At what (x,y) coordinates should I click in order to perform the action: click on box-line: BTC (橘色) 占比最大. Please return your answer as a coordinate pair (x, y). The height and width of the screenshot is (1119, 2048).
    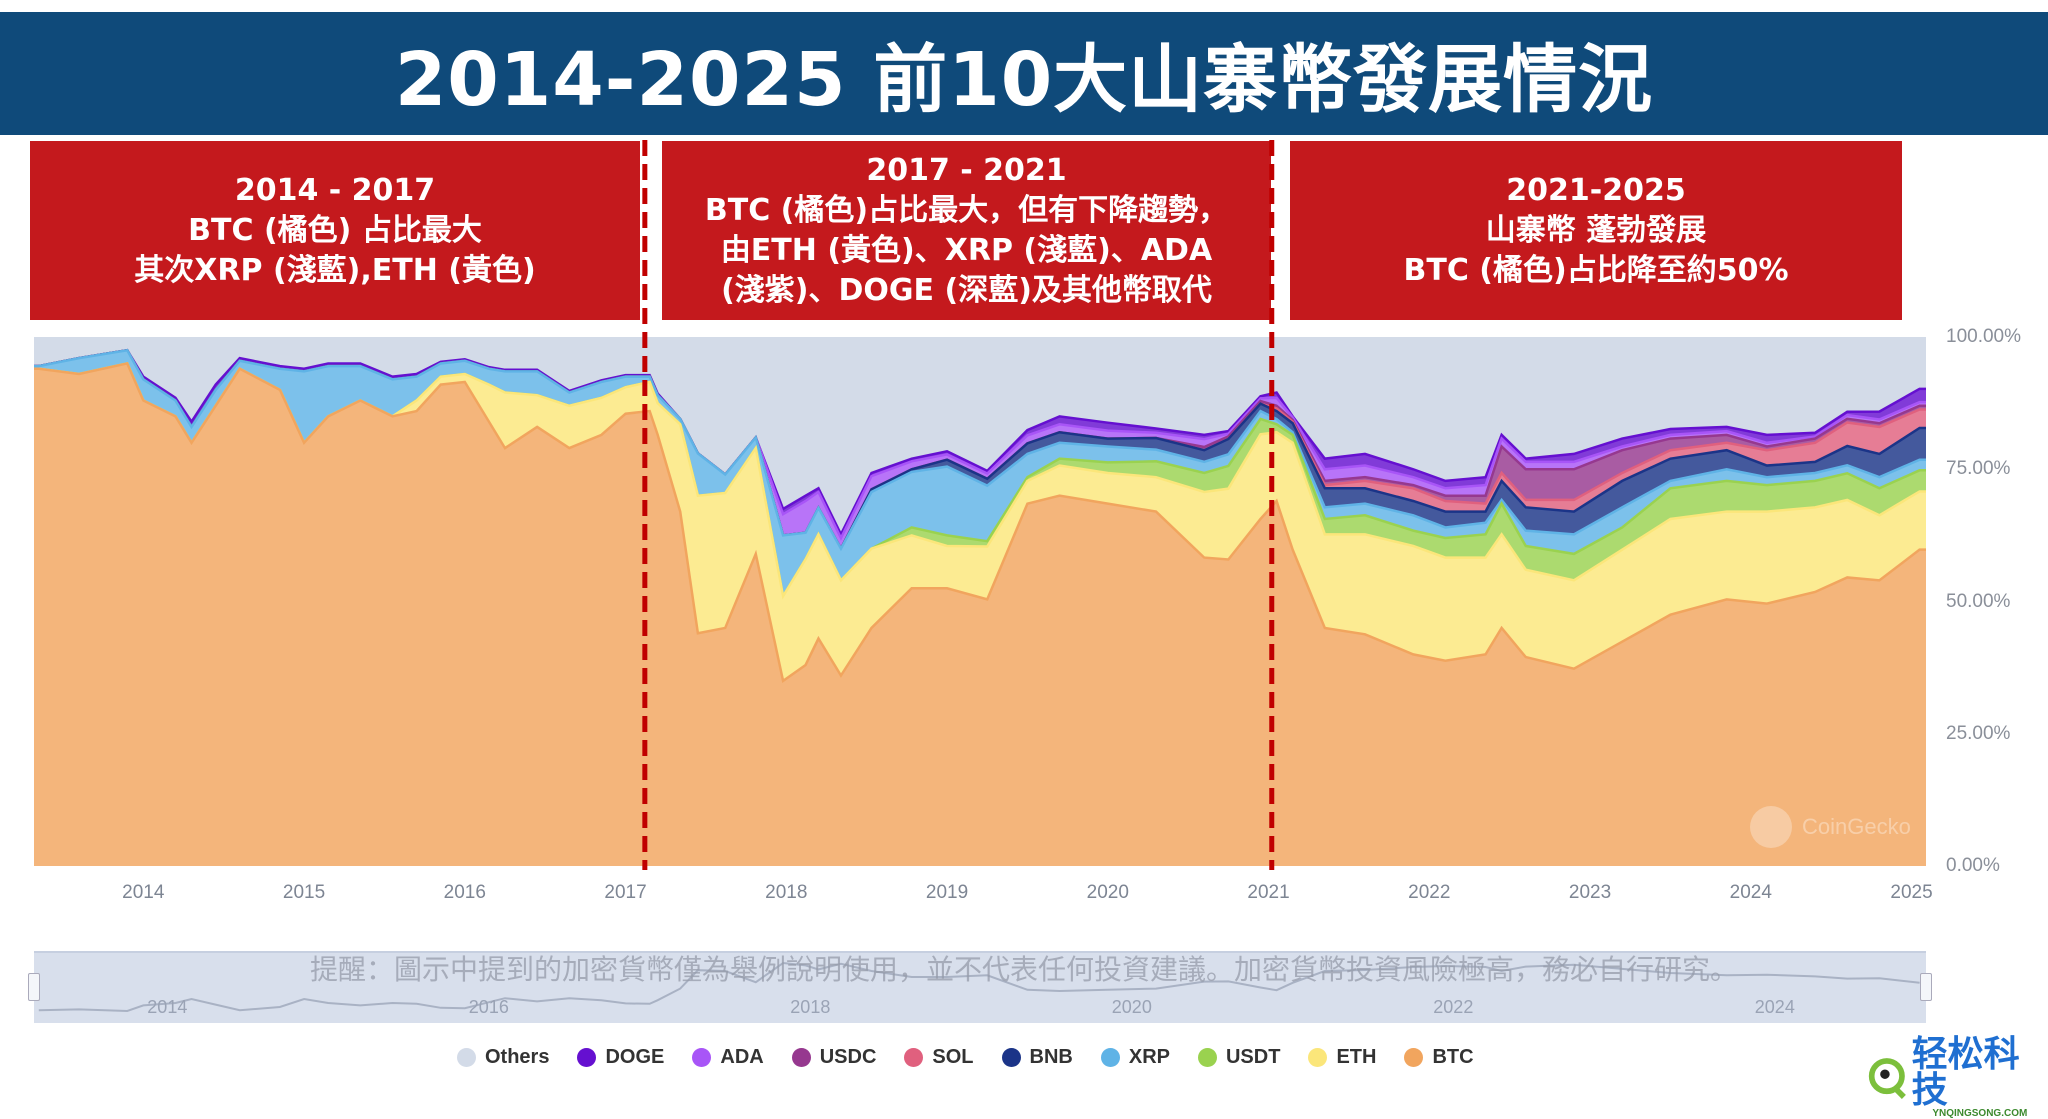
    Looking at the image, I should click on (335, 230).